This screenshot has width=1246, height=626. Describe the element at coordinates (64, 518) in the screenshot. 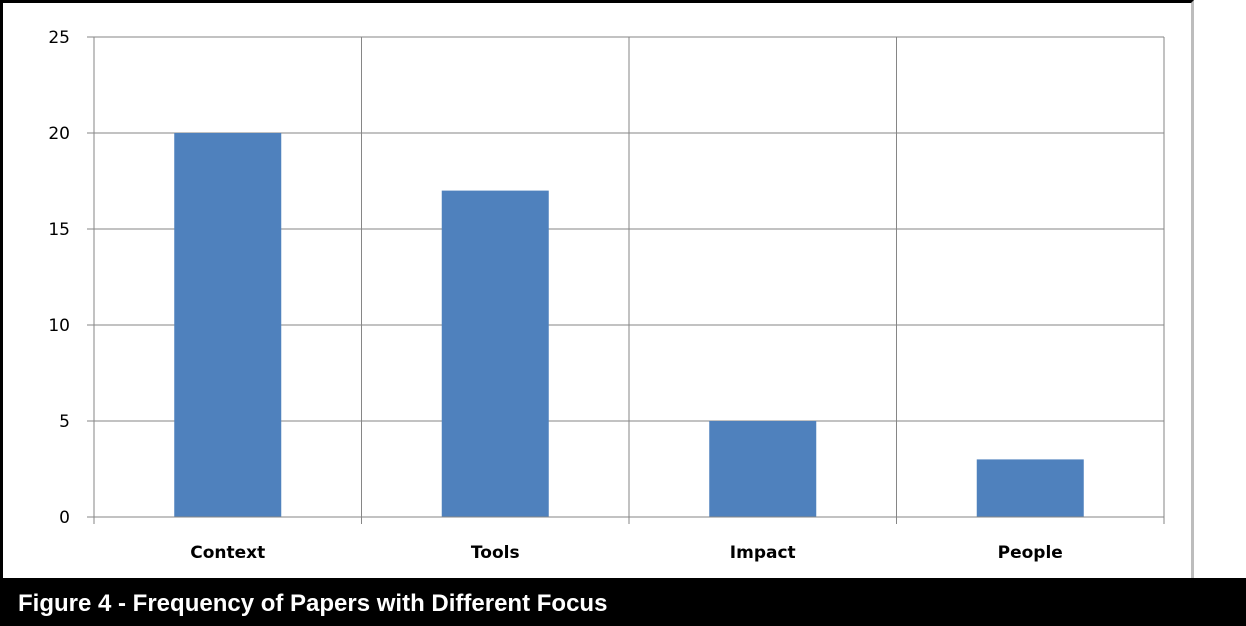

I see `y-tick-label: 0` at that location.